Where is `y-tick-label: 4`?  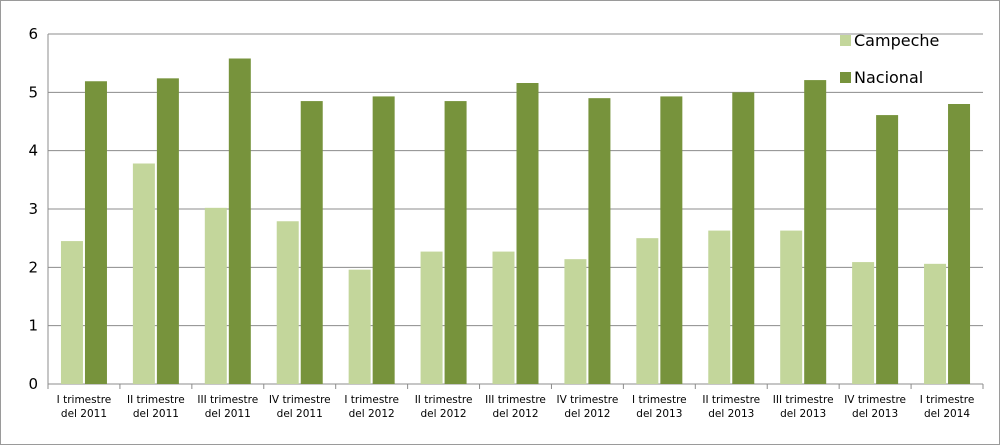 y-tick-label: 4 is located at coordinates (33, 151).